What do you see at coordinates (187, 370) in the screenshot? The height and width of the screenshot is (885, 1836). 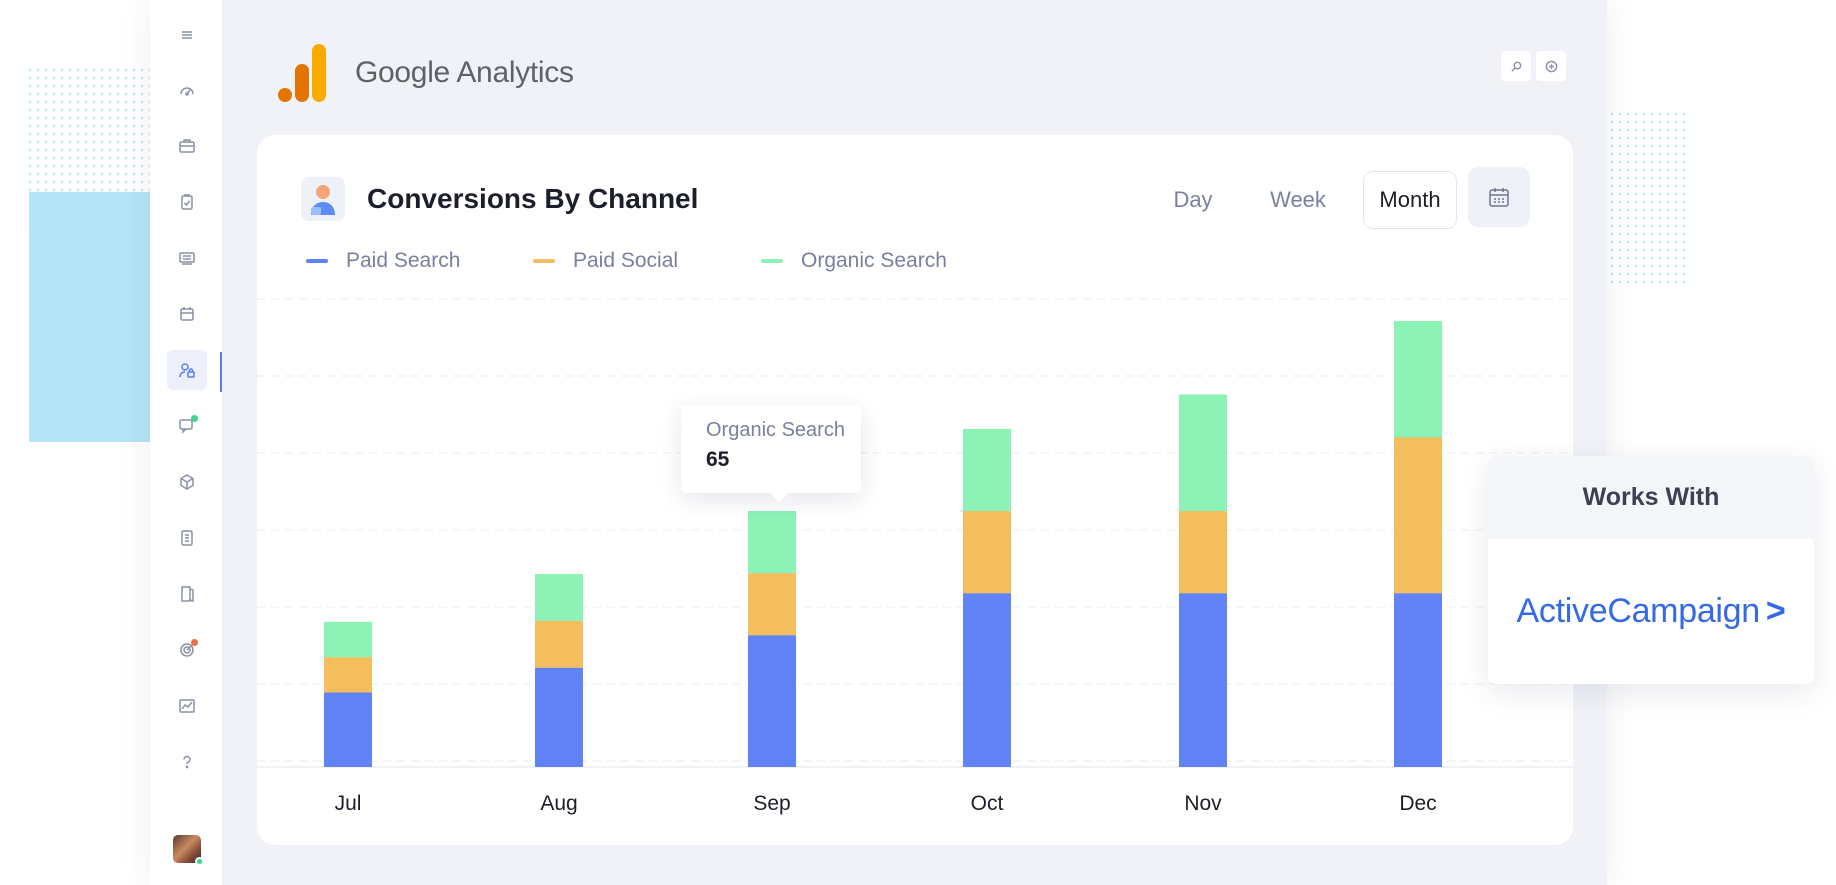 I see `user-lock-icon` at bounding box center [187, 370].